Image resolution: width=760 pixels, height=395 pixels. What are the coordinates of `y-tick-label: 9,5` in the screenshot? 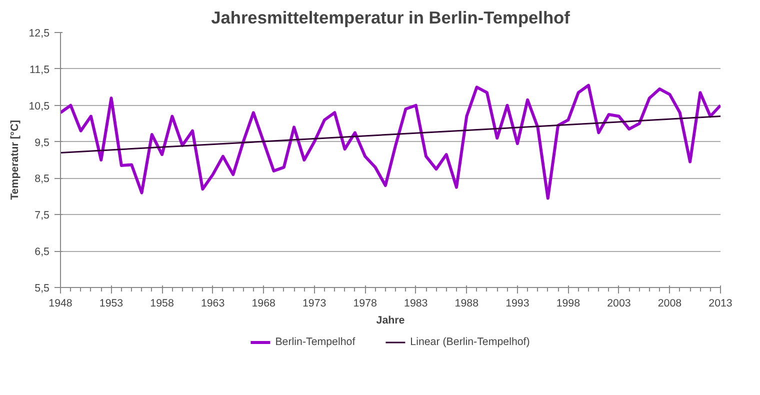 It's located at (42, 142).